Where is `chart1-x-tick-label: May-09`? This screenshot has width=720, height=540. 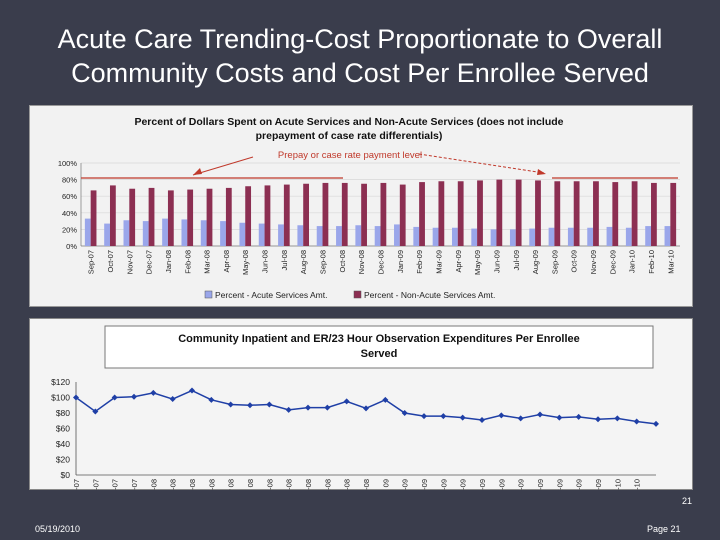 chart1-x-tick-label: May-09 is located at coordinates (477, 262).